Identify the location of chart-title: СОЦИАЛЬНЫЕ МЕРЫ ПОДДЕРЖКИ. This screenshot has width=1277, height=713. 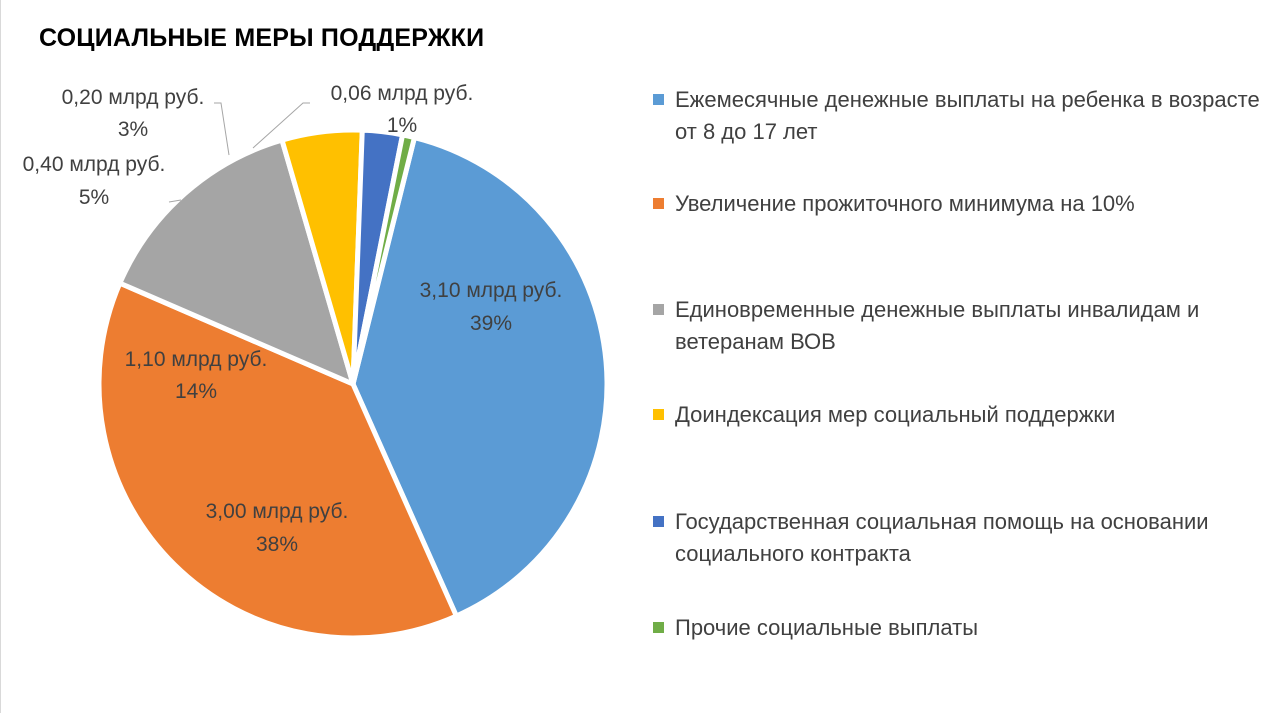
(262, 38).